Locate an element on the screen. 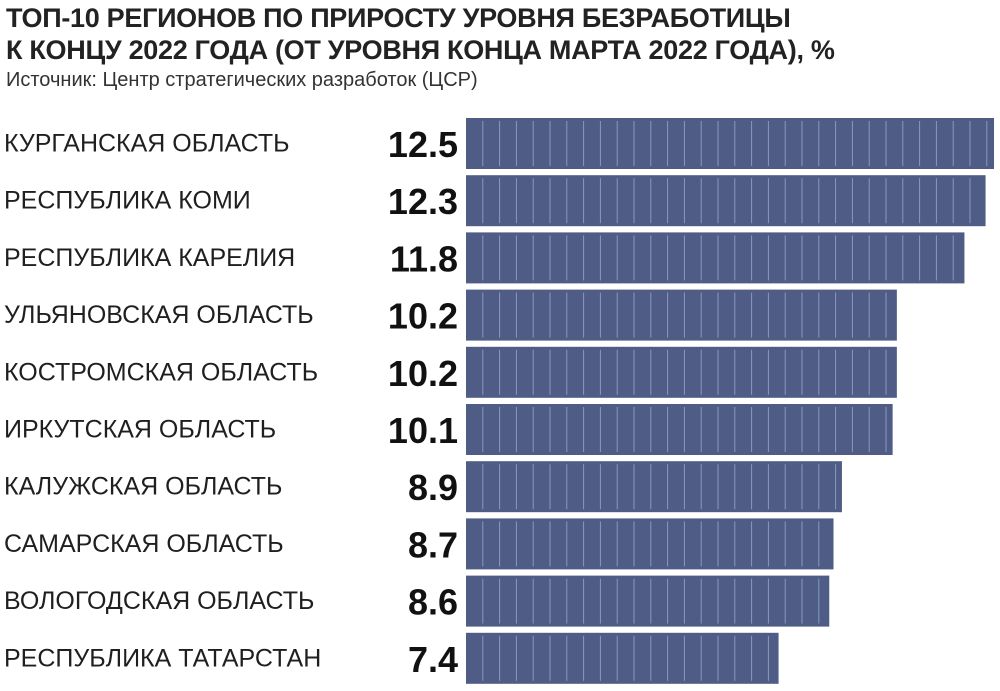 The height and width of the screenshot is (691, 1000). category-label: УЛЬЯНОВСКАЯ ОБЛАСТЬ is located at coordinates (159, 315).